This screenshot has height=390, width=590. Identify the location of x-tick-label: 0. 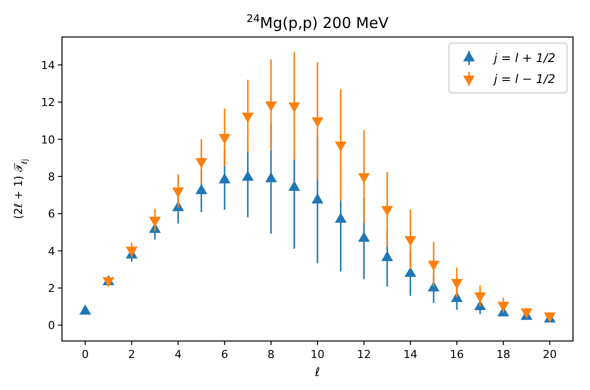
(85, 354).